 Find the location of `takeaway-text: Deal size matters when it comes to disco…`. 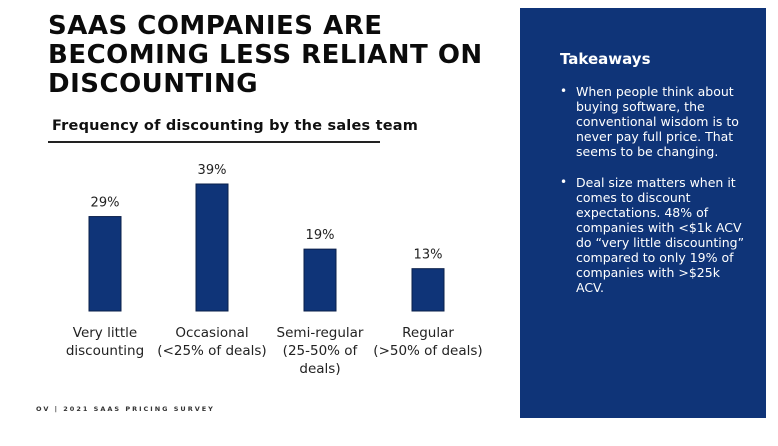

takeaway-text: Deal size matters when it comes to disco… is located at coordinates (660, 235).